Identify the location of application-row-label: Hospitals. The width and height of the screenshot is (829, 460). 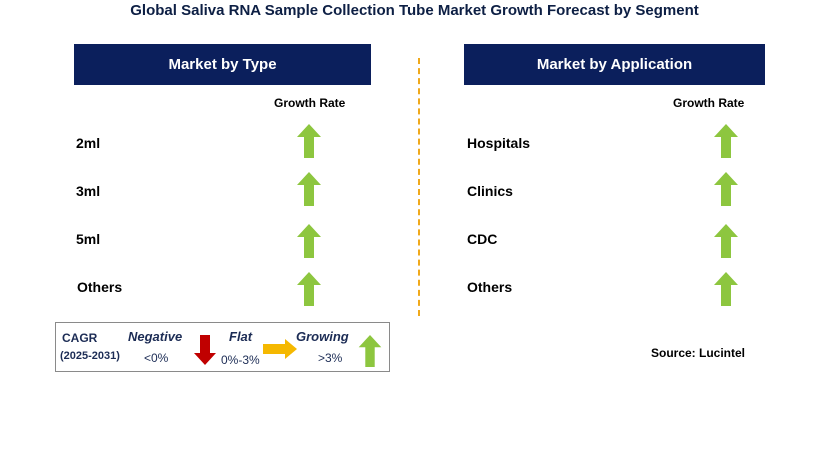
(499, 143).